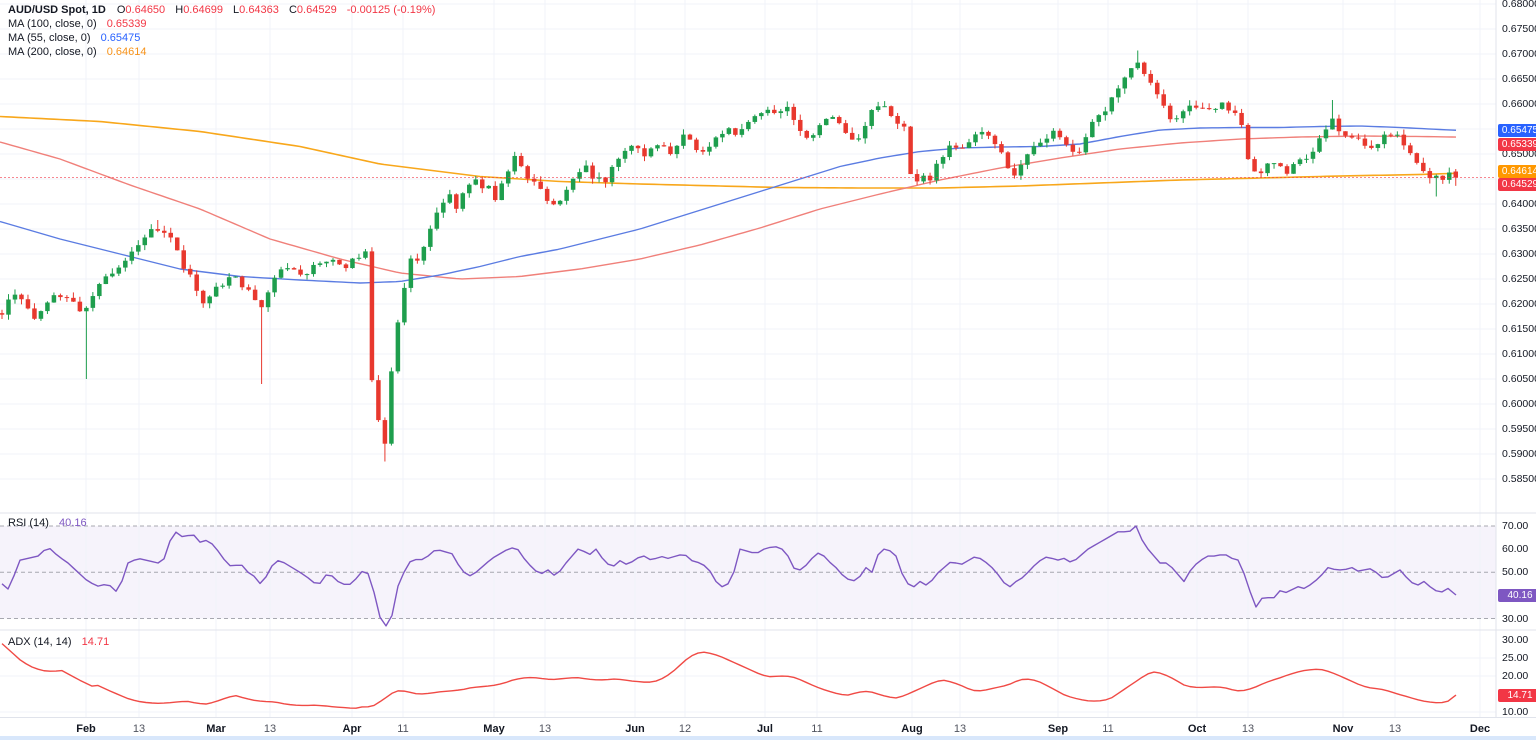 This screenshot has width=1536, height=740. I want to click on time-tick-label-sep: Sep, so click(1058, 729).